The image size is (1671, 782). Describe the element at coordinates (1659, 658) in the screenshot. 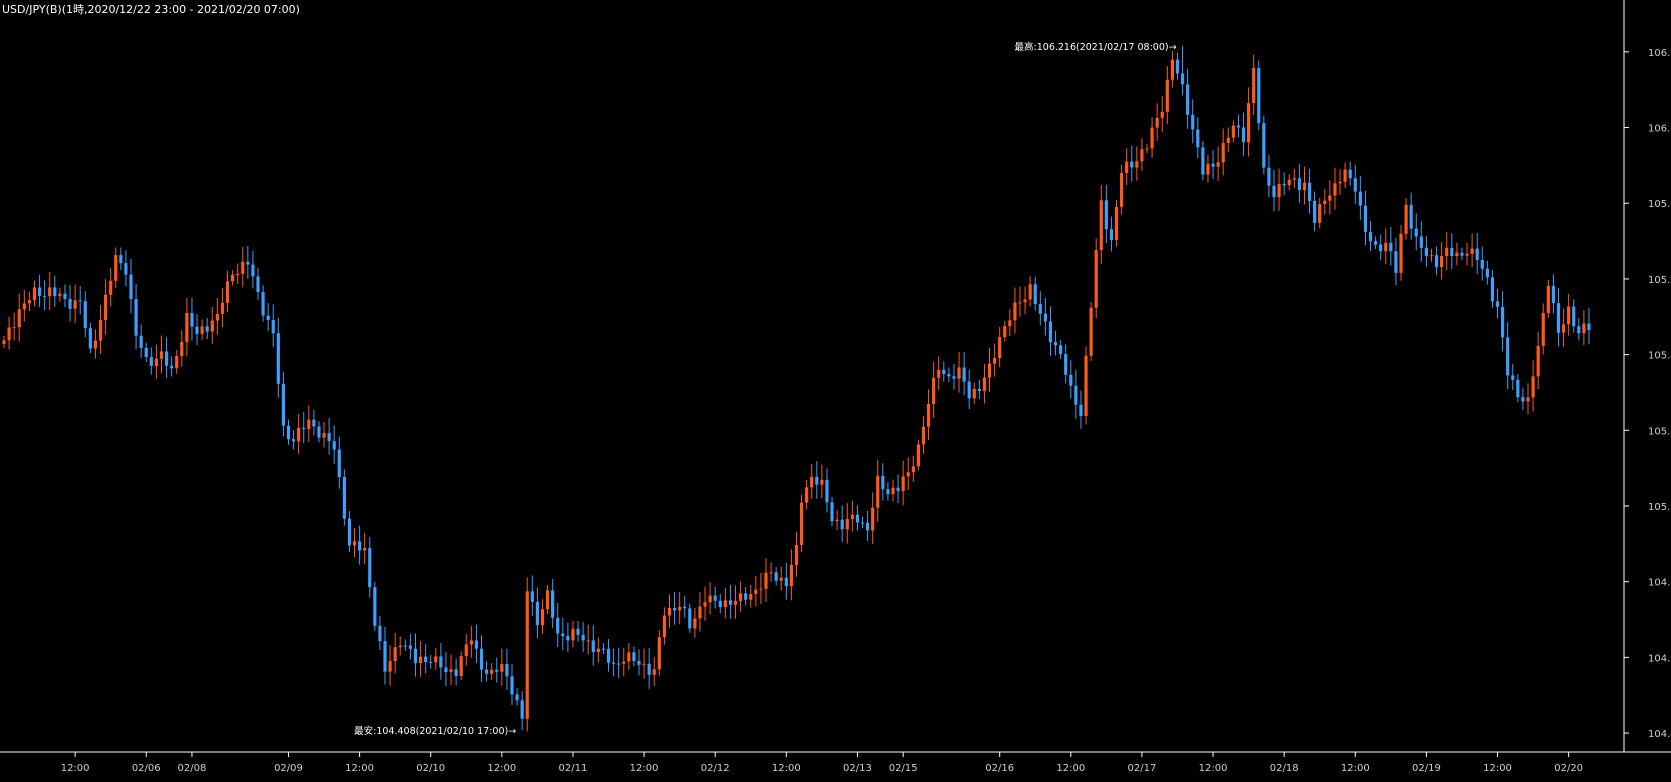

I see `y-tick-label: 104.6` at that location.